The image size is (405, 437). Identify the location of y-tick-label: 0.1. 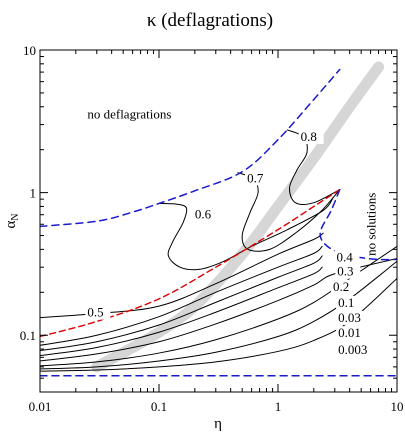
(28, 335).